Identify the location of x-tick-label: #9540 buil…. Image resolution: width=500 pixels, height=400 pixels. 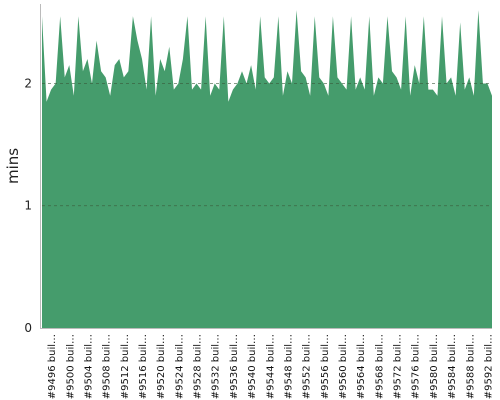
(252, 366).